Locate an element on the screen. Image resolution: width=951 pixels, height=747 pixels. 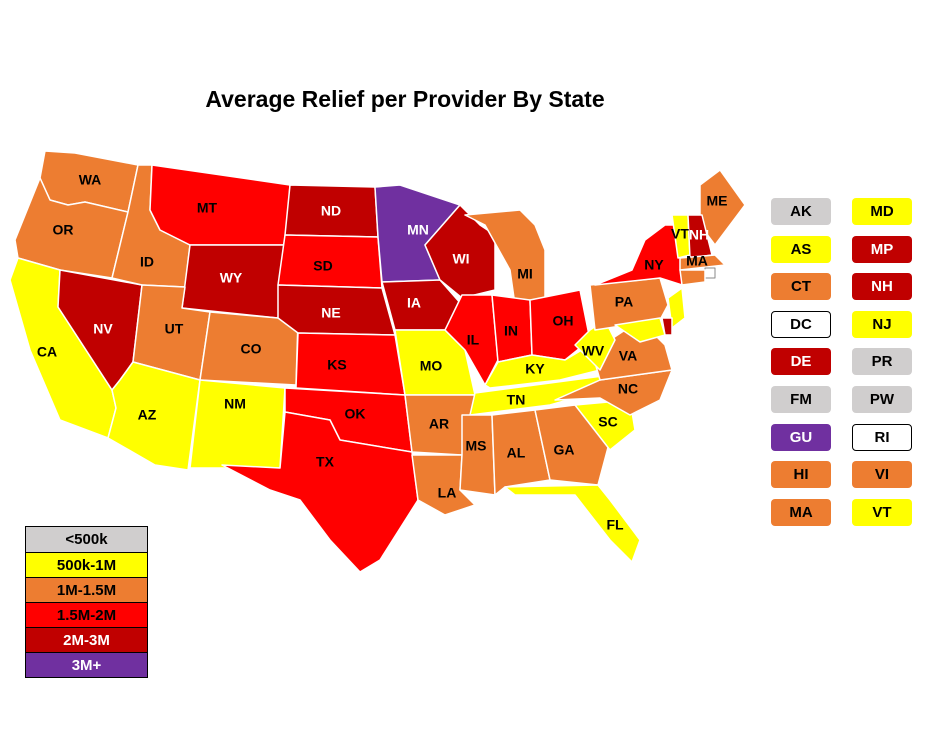
state-nm is located at coordinates (237, 424).